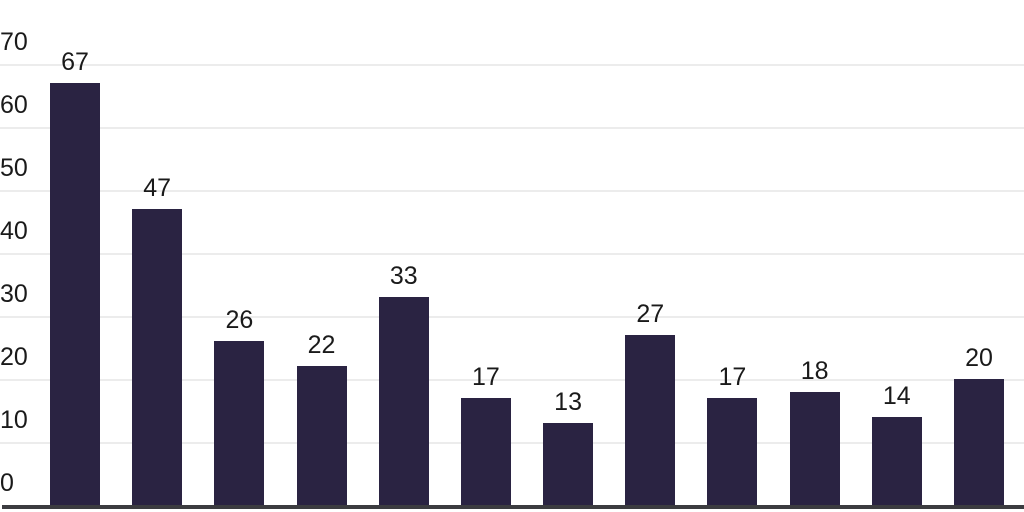 Image resolution: width=1024 pixels, height=512 pixels. What do you see at coordinates (814, 370) in the screenshot?
I see `bar-value-label: 18` at bounding box center [814, 370].